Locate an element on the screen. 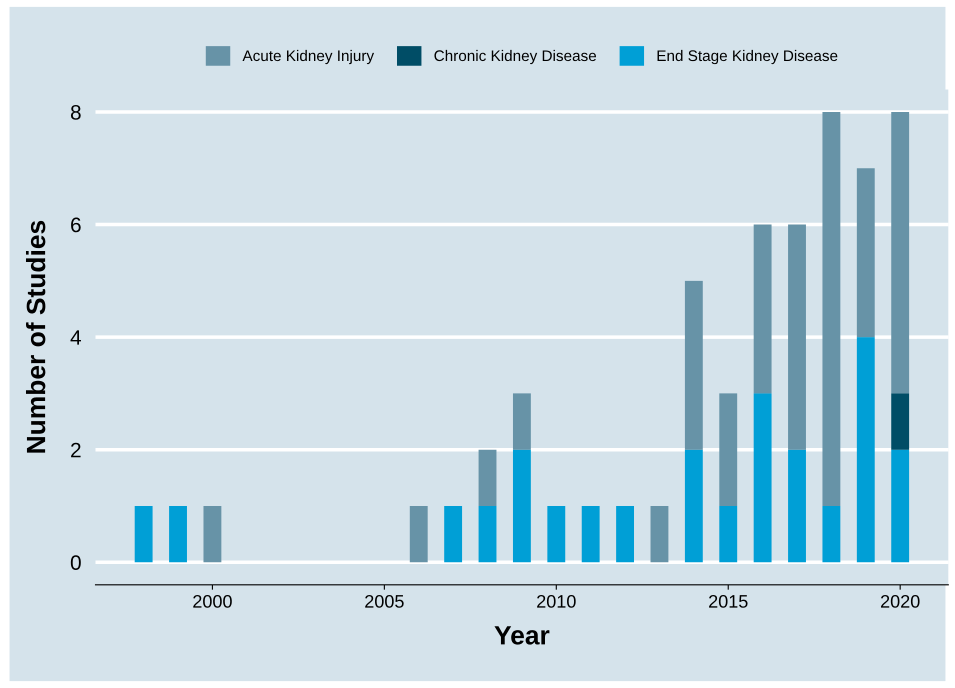 This screenshot has height=688, width=955. y-tick-label: 0 is located at coordinates (75, 562).